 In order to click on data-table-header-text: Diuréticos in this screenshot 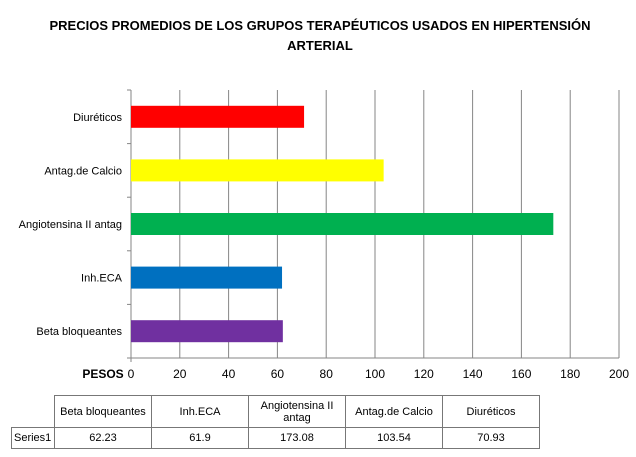, I will do `click(491, 411)`.